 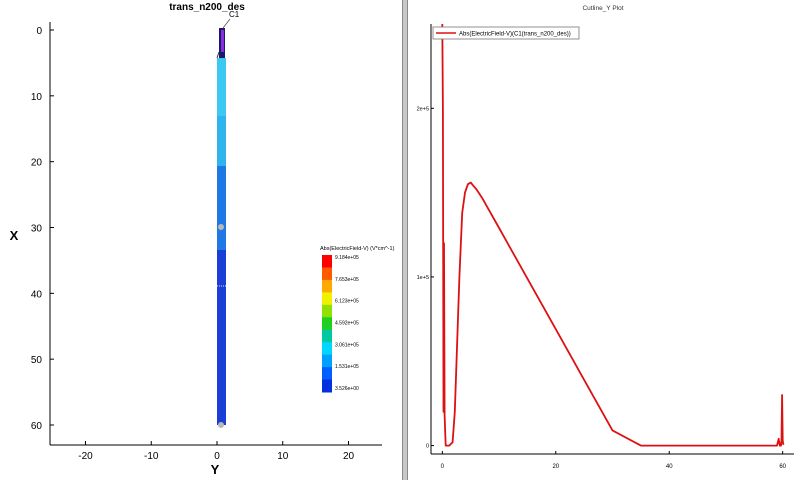 What do you see at coordinates (37, 360) in the screenshot?
I see `y-tick-label: 50` at bounding box center [37, 360].